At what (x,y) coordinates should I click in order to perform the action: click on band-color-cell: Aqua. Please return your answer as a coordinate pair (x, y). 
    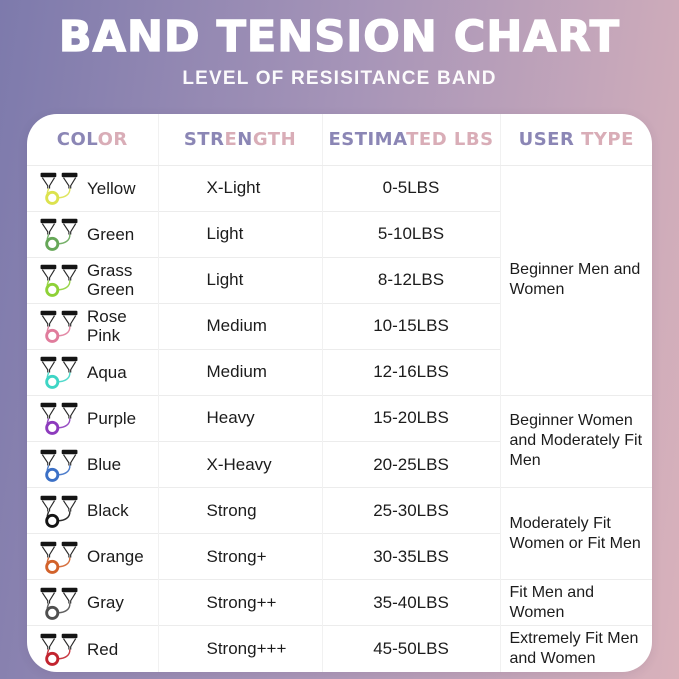
    Looking at the image, I should click on (93, 372).